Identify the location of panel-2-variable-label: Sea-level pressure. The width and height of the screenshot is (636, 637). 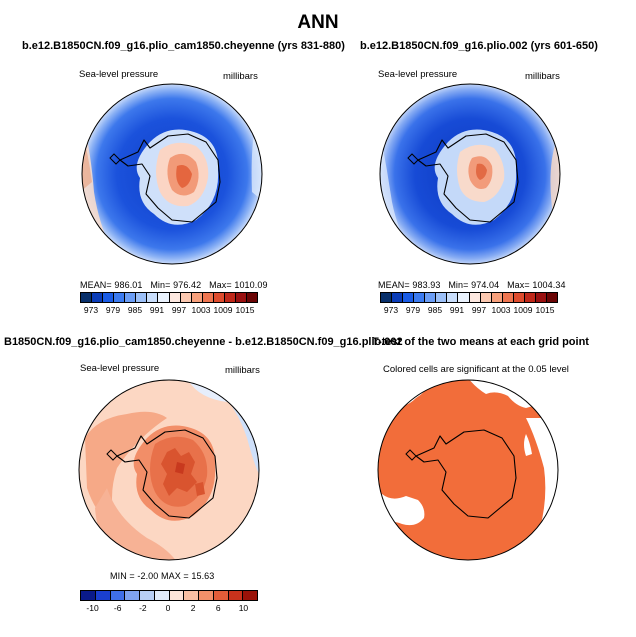
(418, 74).